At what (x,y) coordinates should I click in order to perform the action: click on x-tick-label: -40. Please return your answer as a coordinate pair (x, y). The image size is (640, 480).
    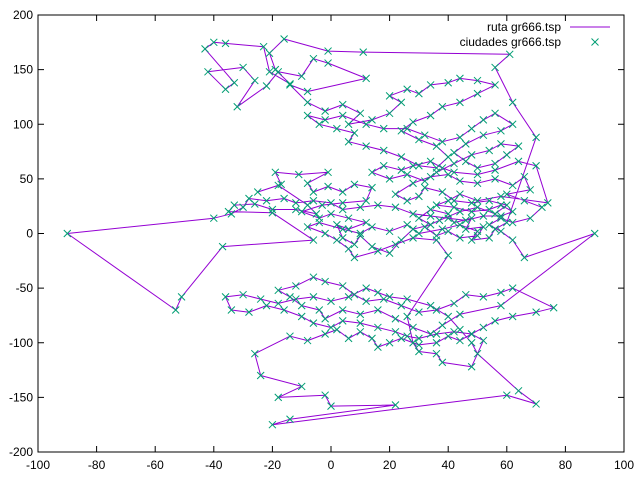
    Looking at the image, I should click on (214, 465).